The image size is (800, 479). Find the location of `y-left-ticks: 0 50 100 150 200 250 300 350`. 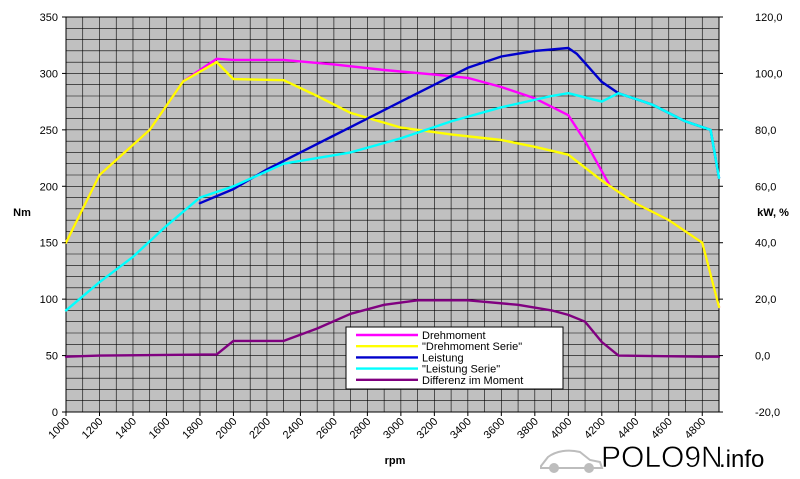

y-left-ticks: 0 50 100 150 200 250 300 350 is located at coordinates (53, 215).